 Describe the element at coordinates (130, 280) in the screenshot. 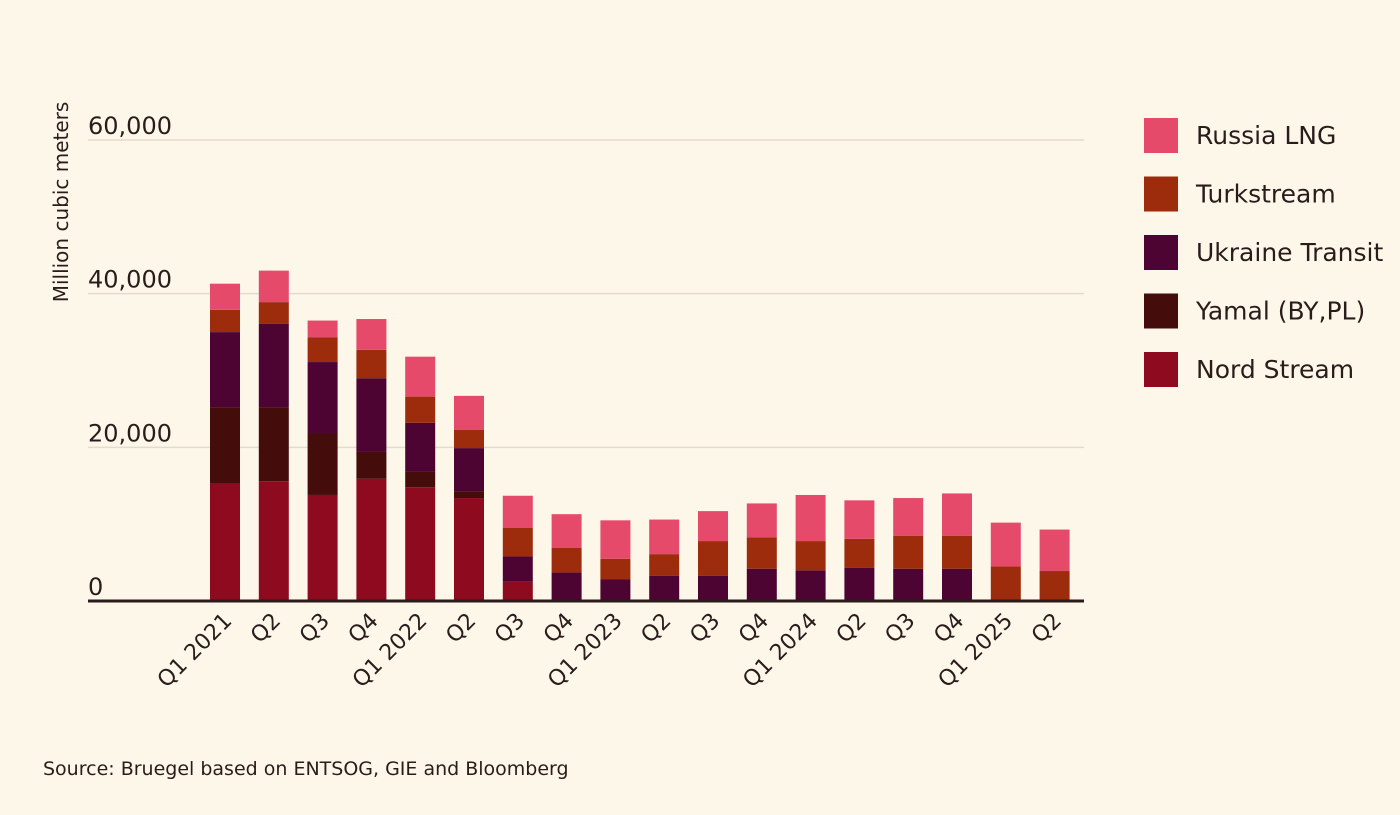

I see `y-tick-label: 40,000` at that location.